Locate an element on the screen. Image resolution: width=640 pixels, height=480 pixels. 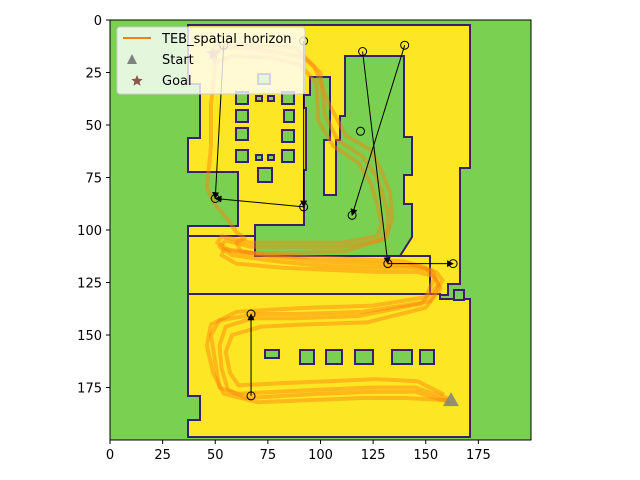
y-tick-label: 175 is located at coordinates (89, 389).